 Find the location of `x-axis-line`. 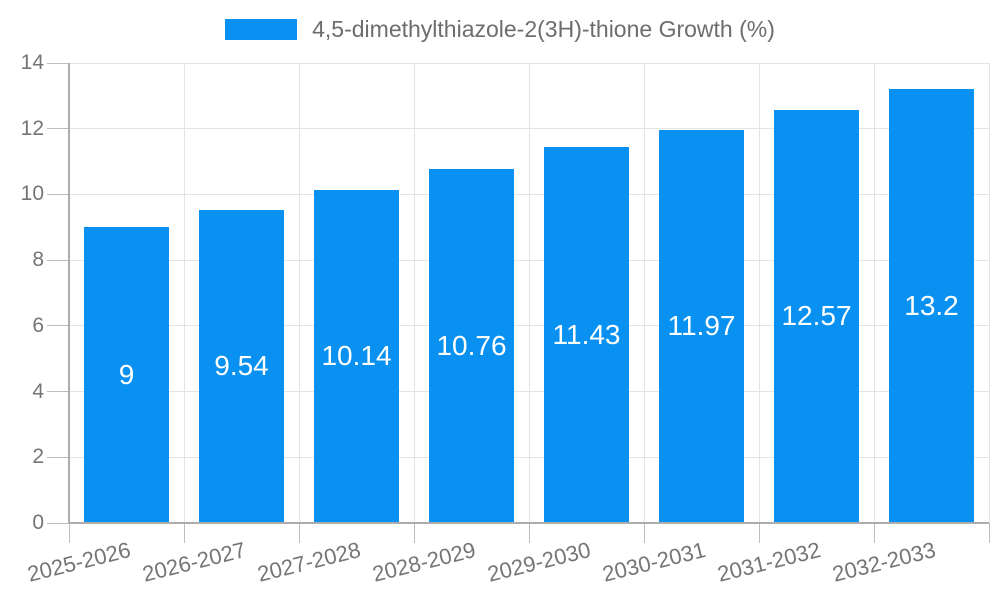

x-axis-line is located at coordinates (529, 523).